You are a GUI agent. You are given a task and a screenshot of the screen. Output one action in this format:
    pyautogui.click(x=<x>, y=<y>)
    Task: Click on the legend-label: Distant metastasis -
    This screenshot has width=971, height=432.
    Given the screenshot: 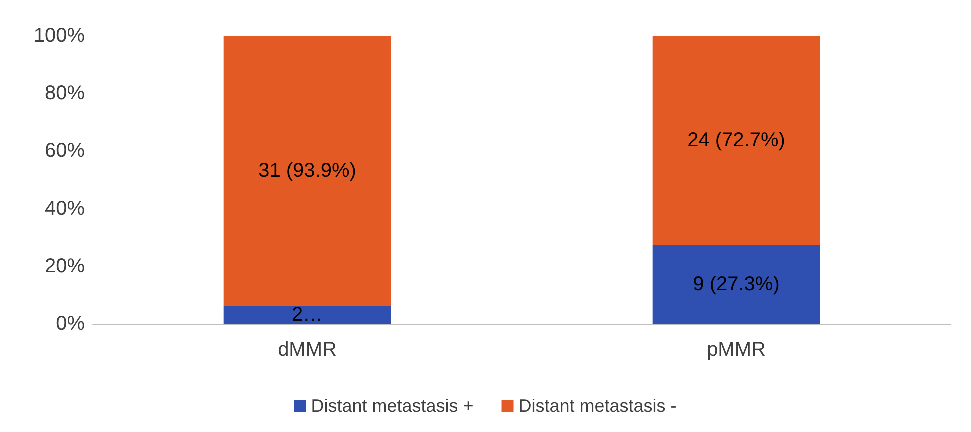 What is the action you would take?
    pyautogui.click(x=597, y=406)
    